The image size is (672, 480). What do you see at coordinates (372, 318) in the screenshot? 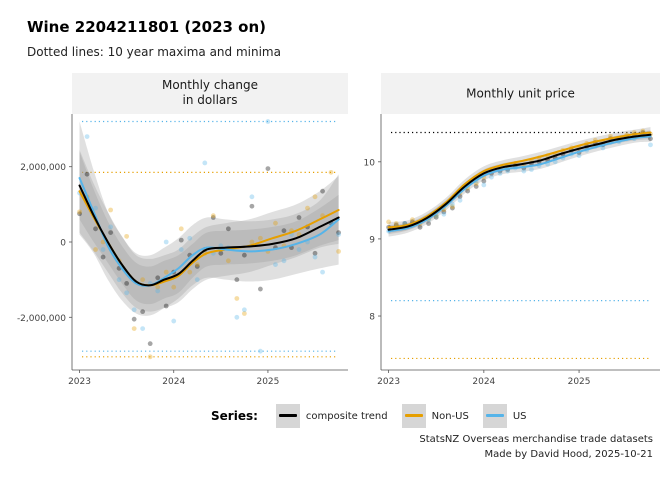
I see `panel2-y-tick-label: 8` at bounding box center [372, 318].